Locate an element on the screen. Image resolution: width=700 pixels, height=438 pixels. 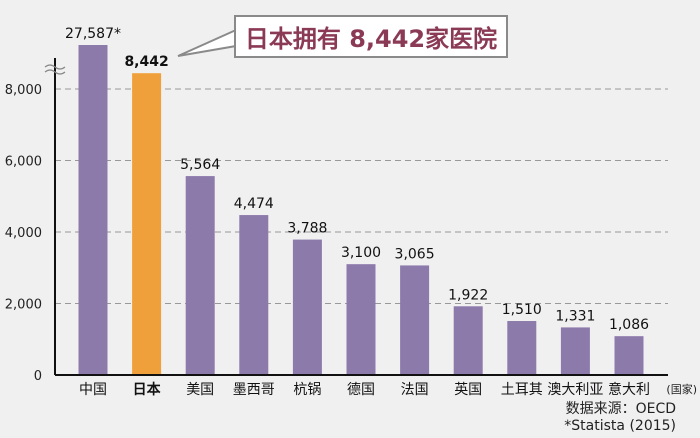
source-line-1: 数据来源：OECD is located at coordinates (620, 409).